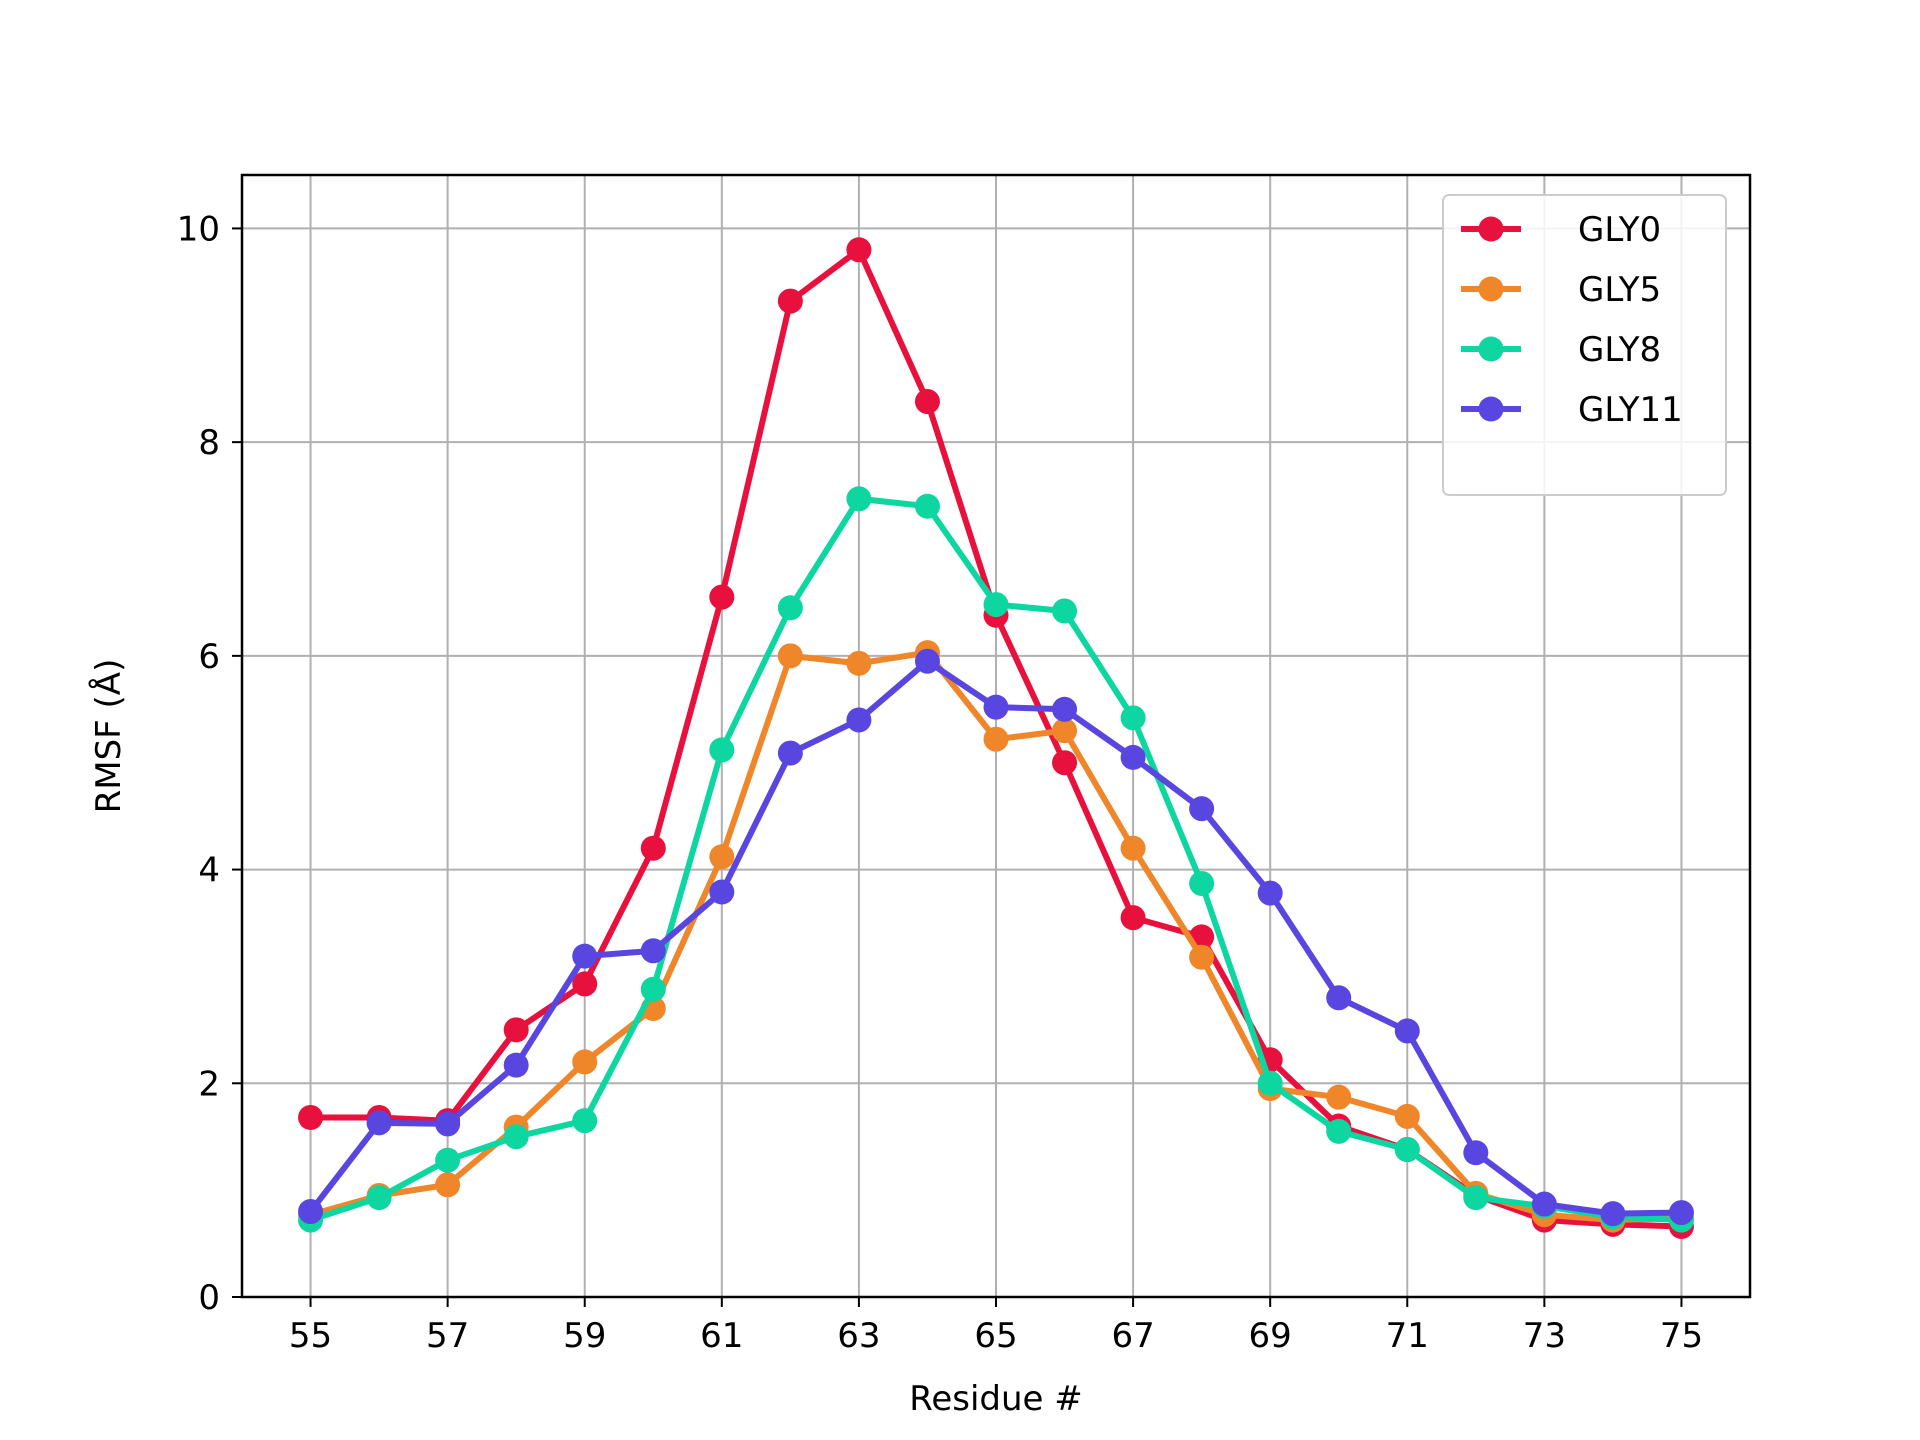  What do you see at coordinates (858, 1336) in the screenshot?
I see `x-tick-label: 63` at bounding box center [858, 1336].